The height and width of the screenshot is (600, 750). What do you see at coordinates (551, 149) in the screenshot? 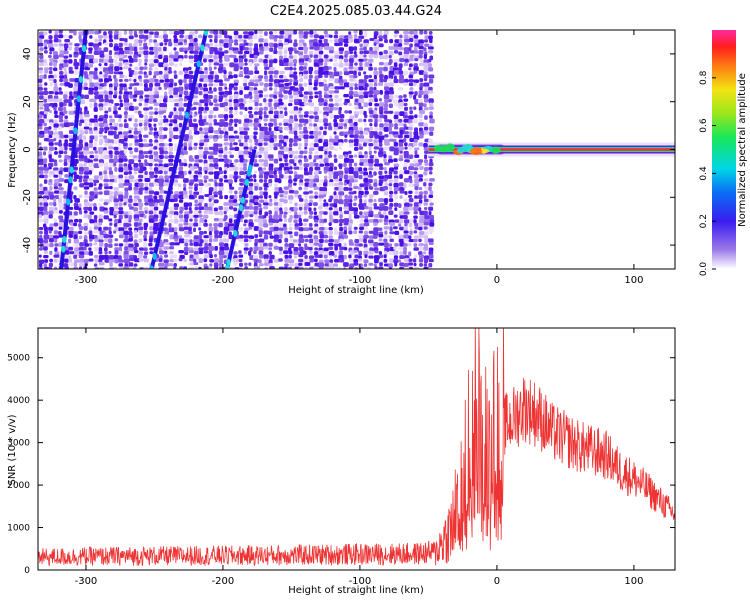
I see `signal-band-core` at bounding box center [551, 149].